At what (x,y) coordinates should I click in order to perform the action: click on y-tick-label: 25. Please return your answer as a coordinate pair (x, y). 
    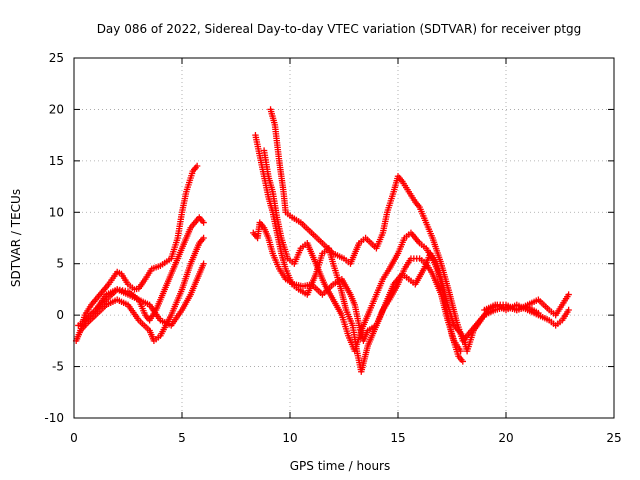
    Looking at the image, I should click on (56, 58).